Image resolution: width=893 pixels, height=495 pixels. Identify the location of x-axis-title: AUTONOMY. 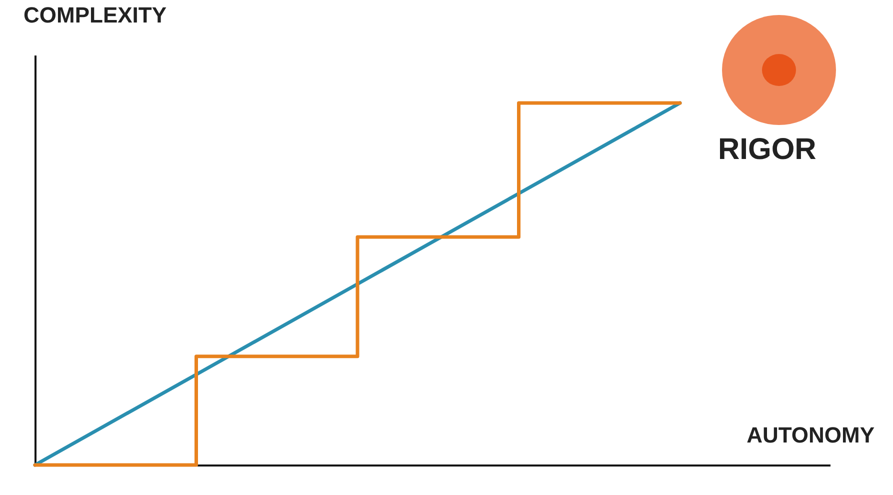
(810, 435).